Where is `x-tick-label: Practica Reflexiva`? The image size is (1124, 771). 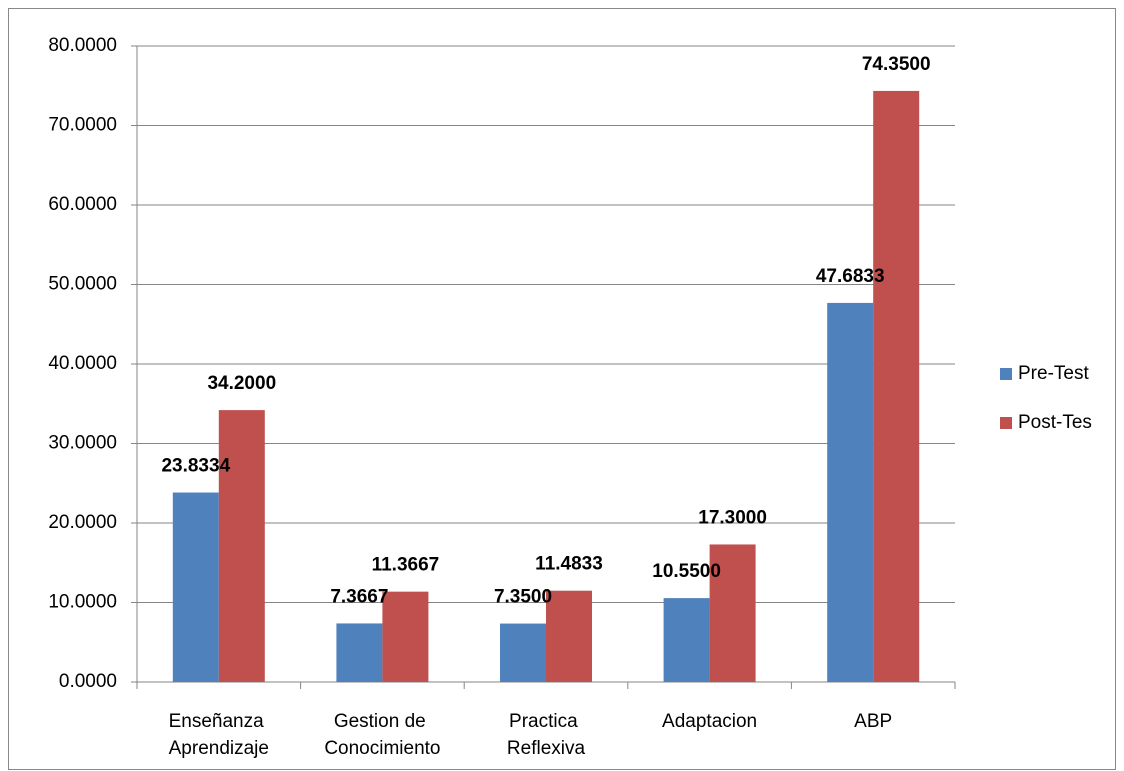
x-tick-label: Practica Reflexiva is located at coordinates (546, 735).